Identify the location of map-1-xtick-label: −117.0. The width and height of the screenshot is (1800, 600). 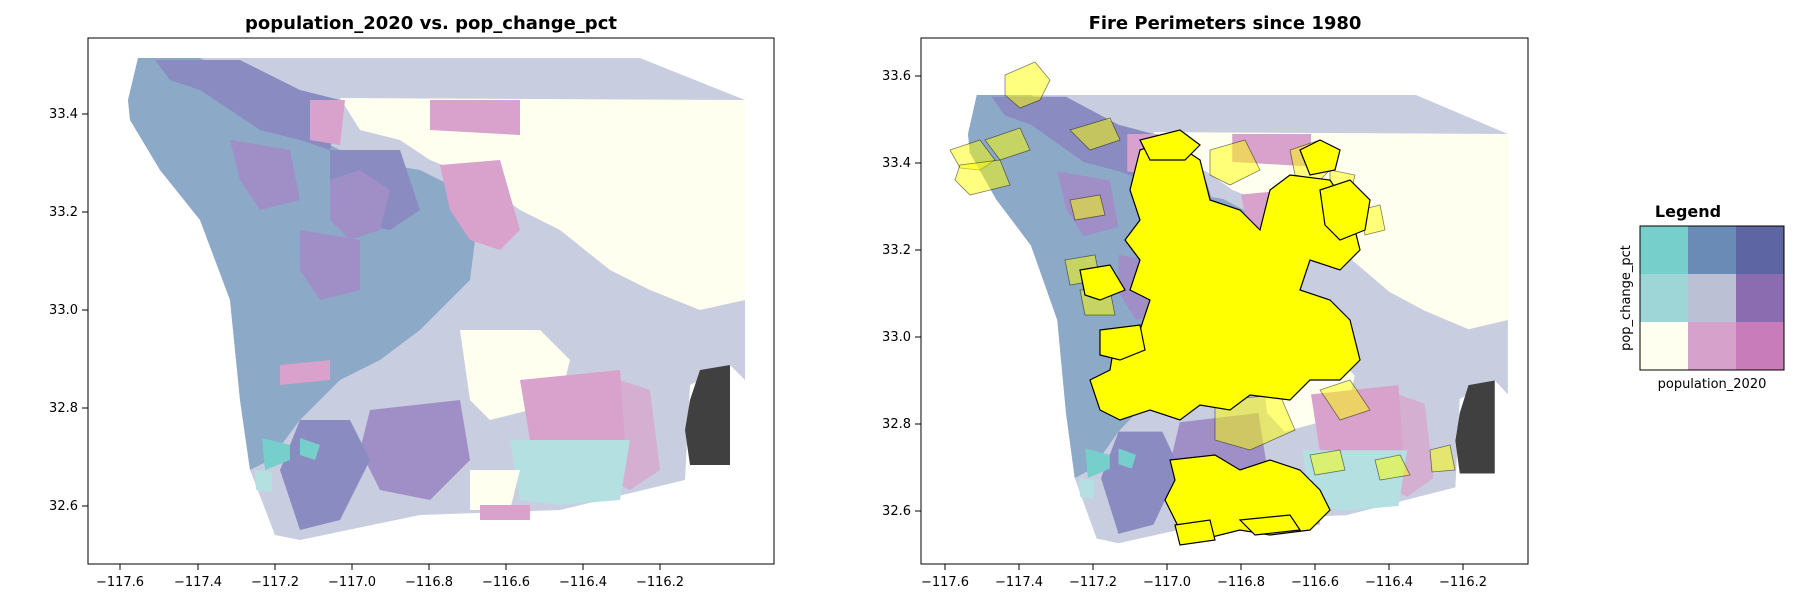
(352, 582).